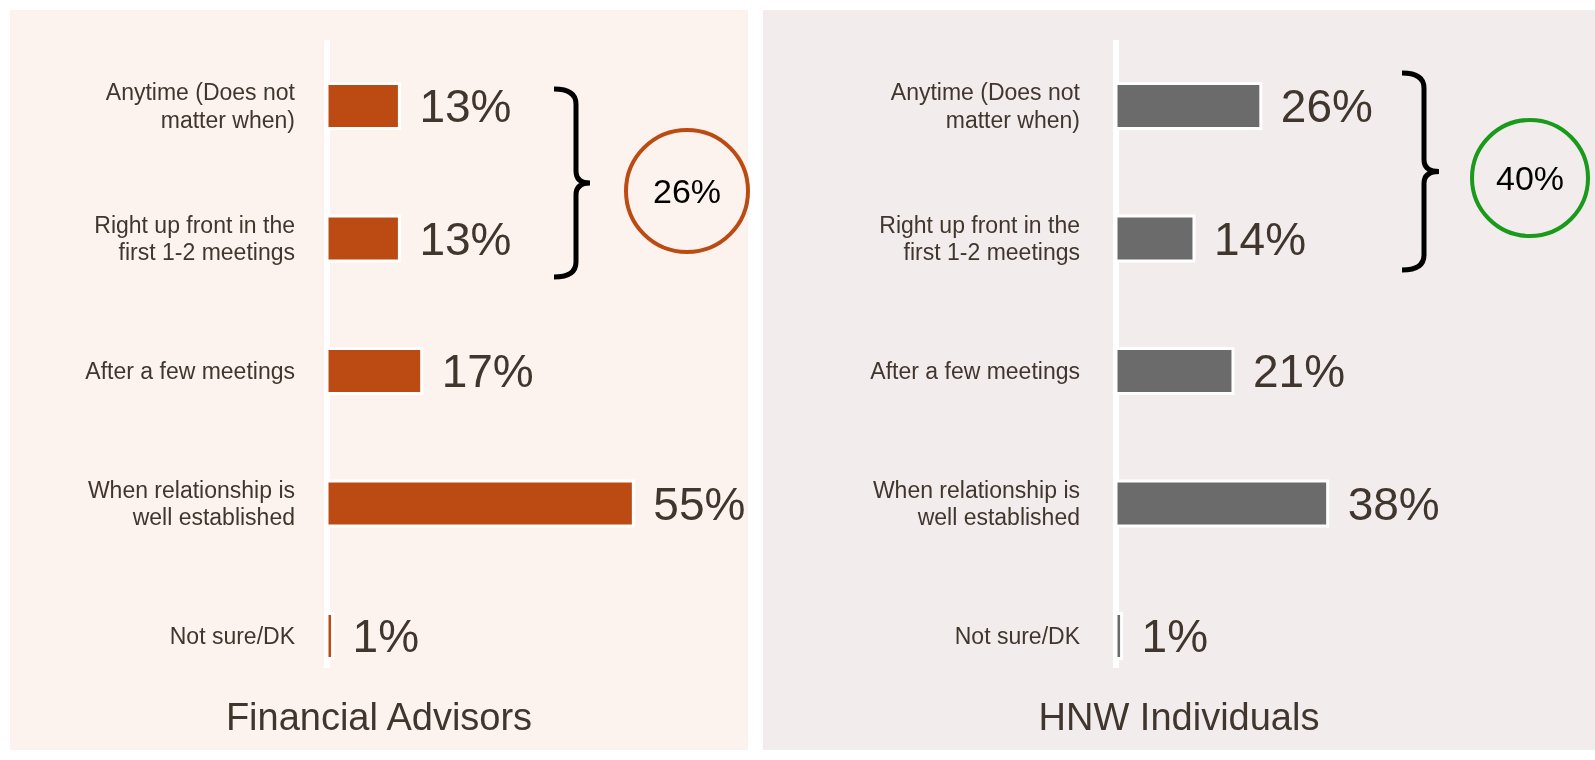 The height and width of the screenshot is (760, 1595). Describe the element at coordinates (379, 717) in the screenshot. I see `text: Financial Advisors` at that location.